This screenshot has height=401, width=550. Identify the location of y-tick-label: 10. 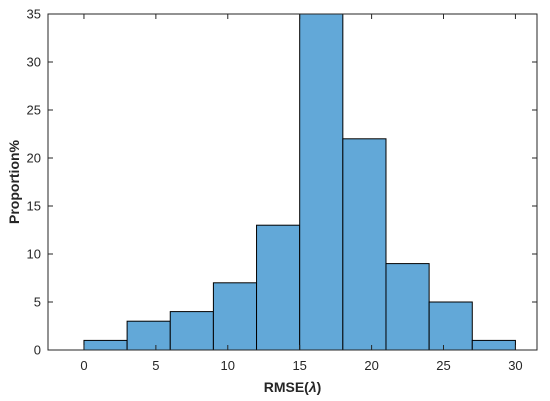
(34, 254).